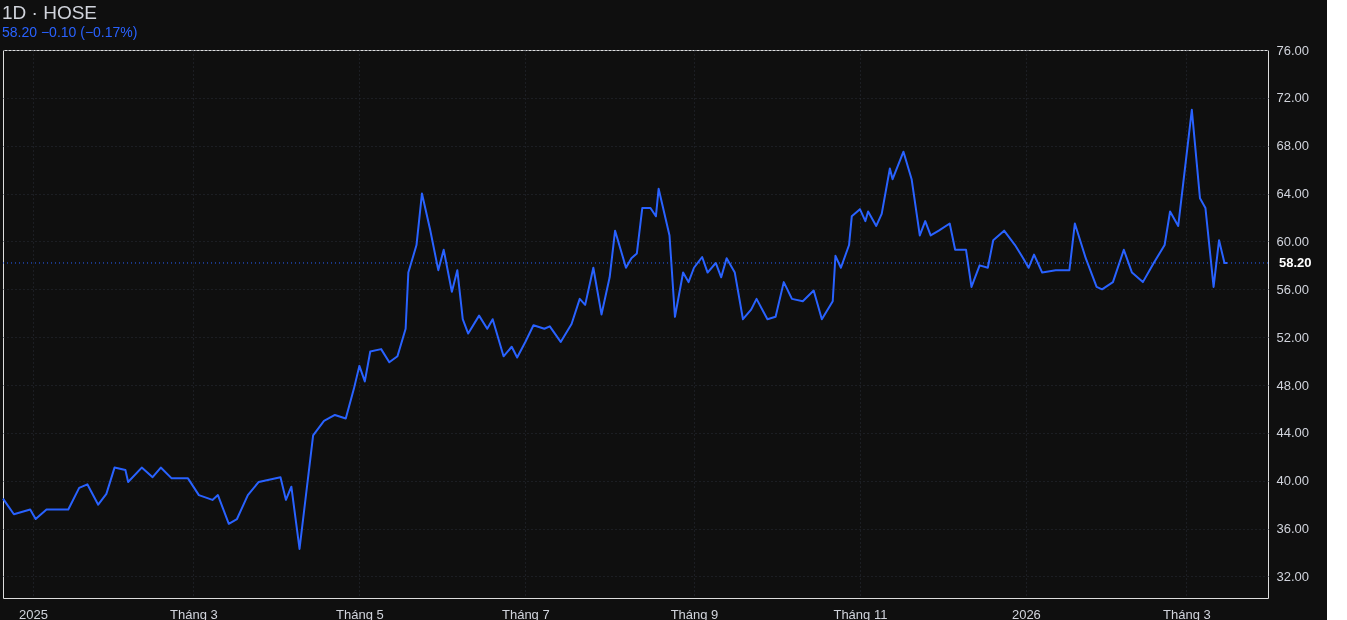  Describe the element at coordinates (1293, 241) in the screenshot. I see `y-tick-label: 60.00` at that location.